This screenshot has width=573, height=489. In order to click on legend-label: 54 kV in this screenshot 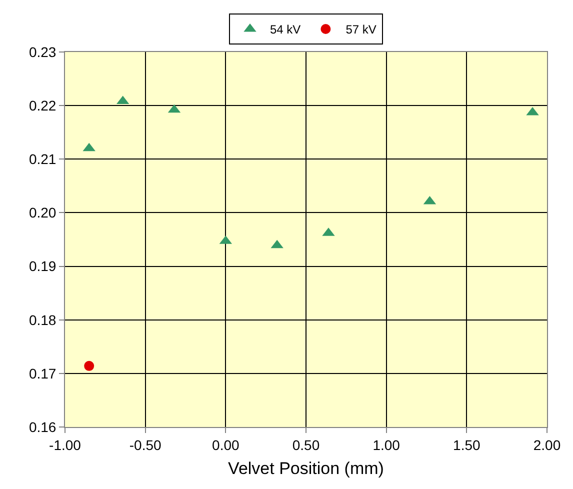, I will do `click(285, 29)`.